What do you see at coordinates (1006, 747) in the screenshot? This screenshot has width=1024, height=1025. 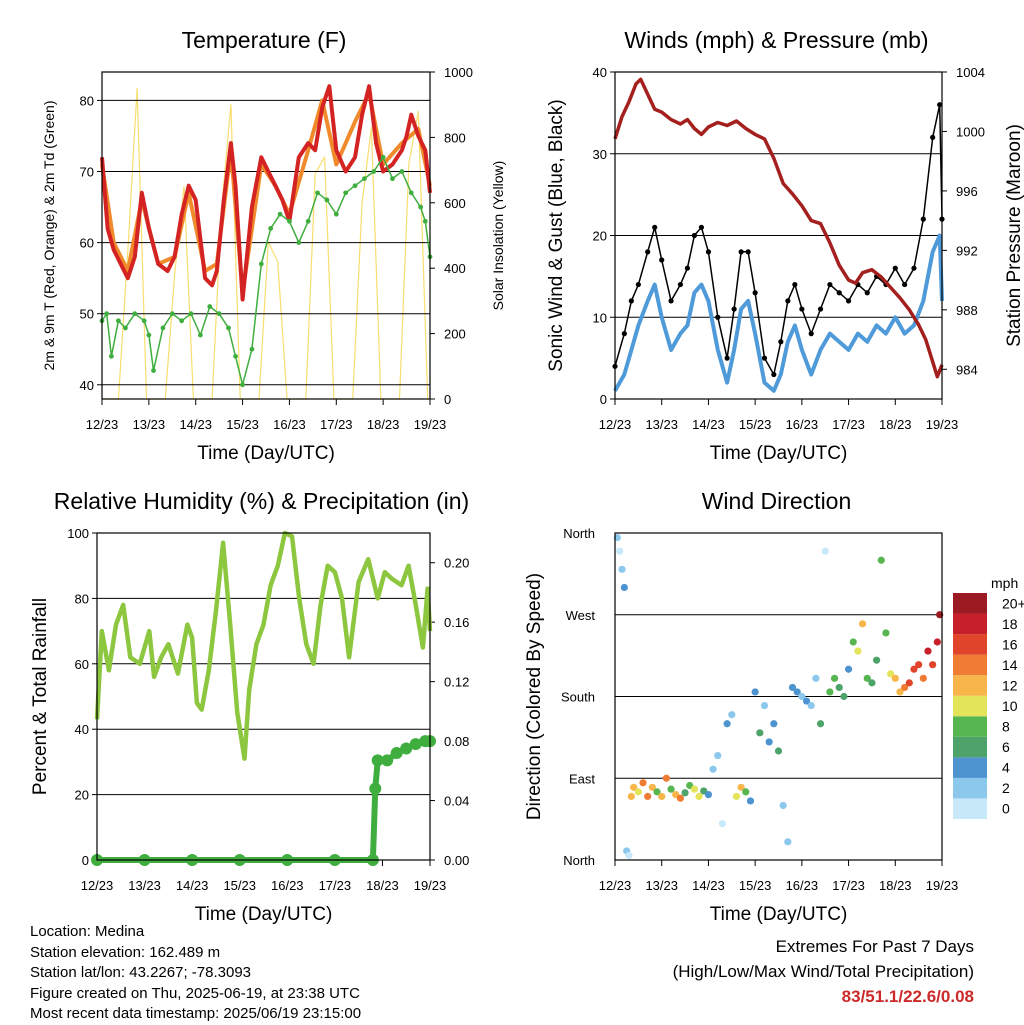 I see `colorbar-label: 6` at bounding box center [1006, 747].